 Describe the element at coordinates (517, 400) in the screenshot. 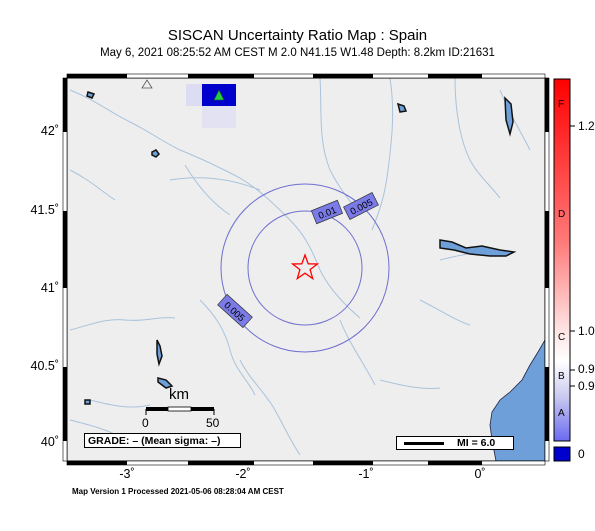

I see `sea-area` at that location.